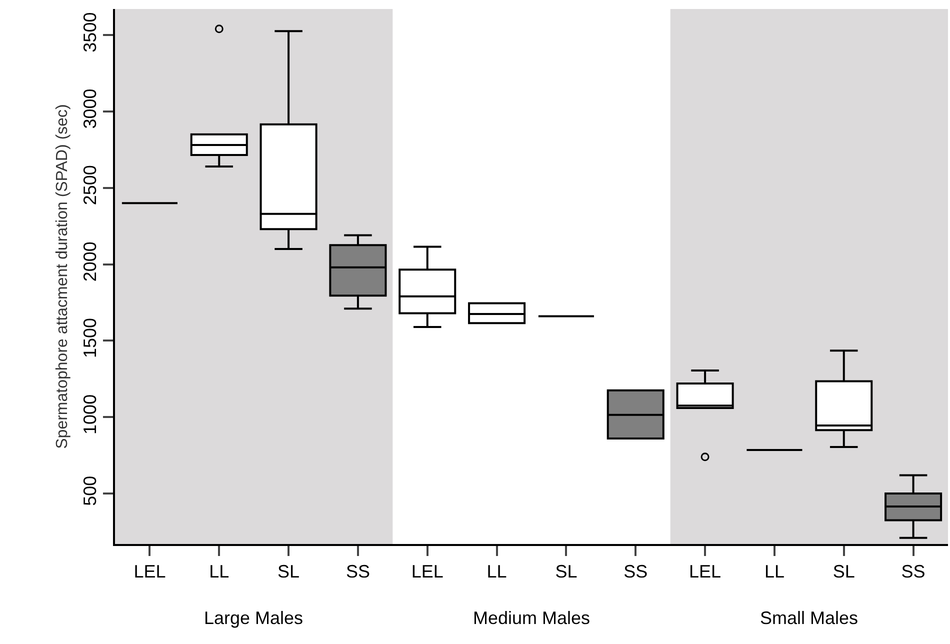 The image size is (950, 644). Describe the element at coordinates (254, 618) in the screenshot. I see `text: Large Males` at that location.